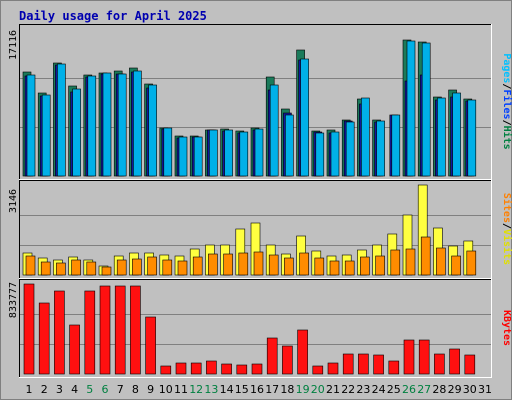  What do you see at coordinates (485, 389) in the screenshot?
I see `x-tick-label-day-31: 31` at bounding box center [485, 389].